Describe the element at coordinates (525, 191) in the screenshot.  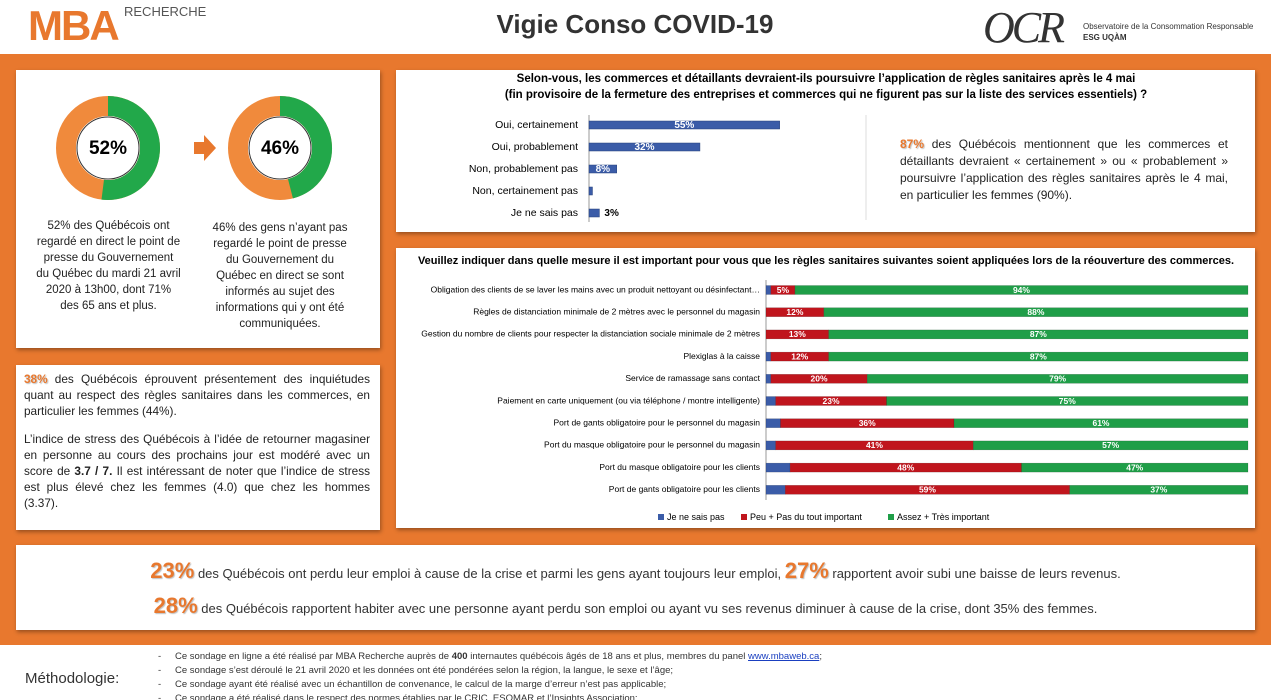
I see `category-label: Non, certainement pas` at that location.